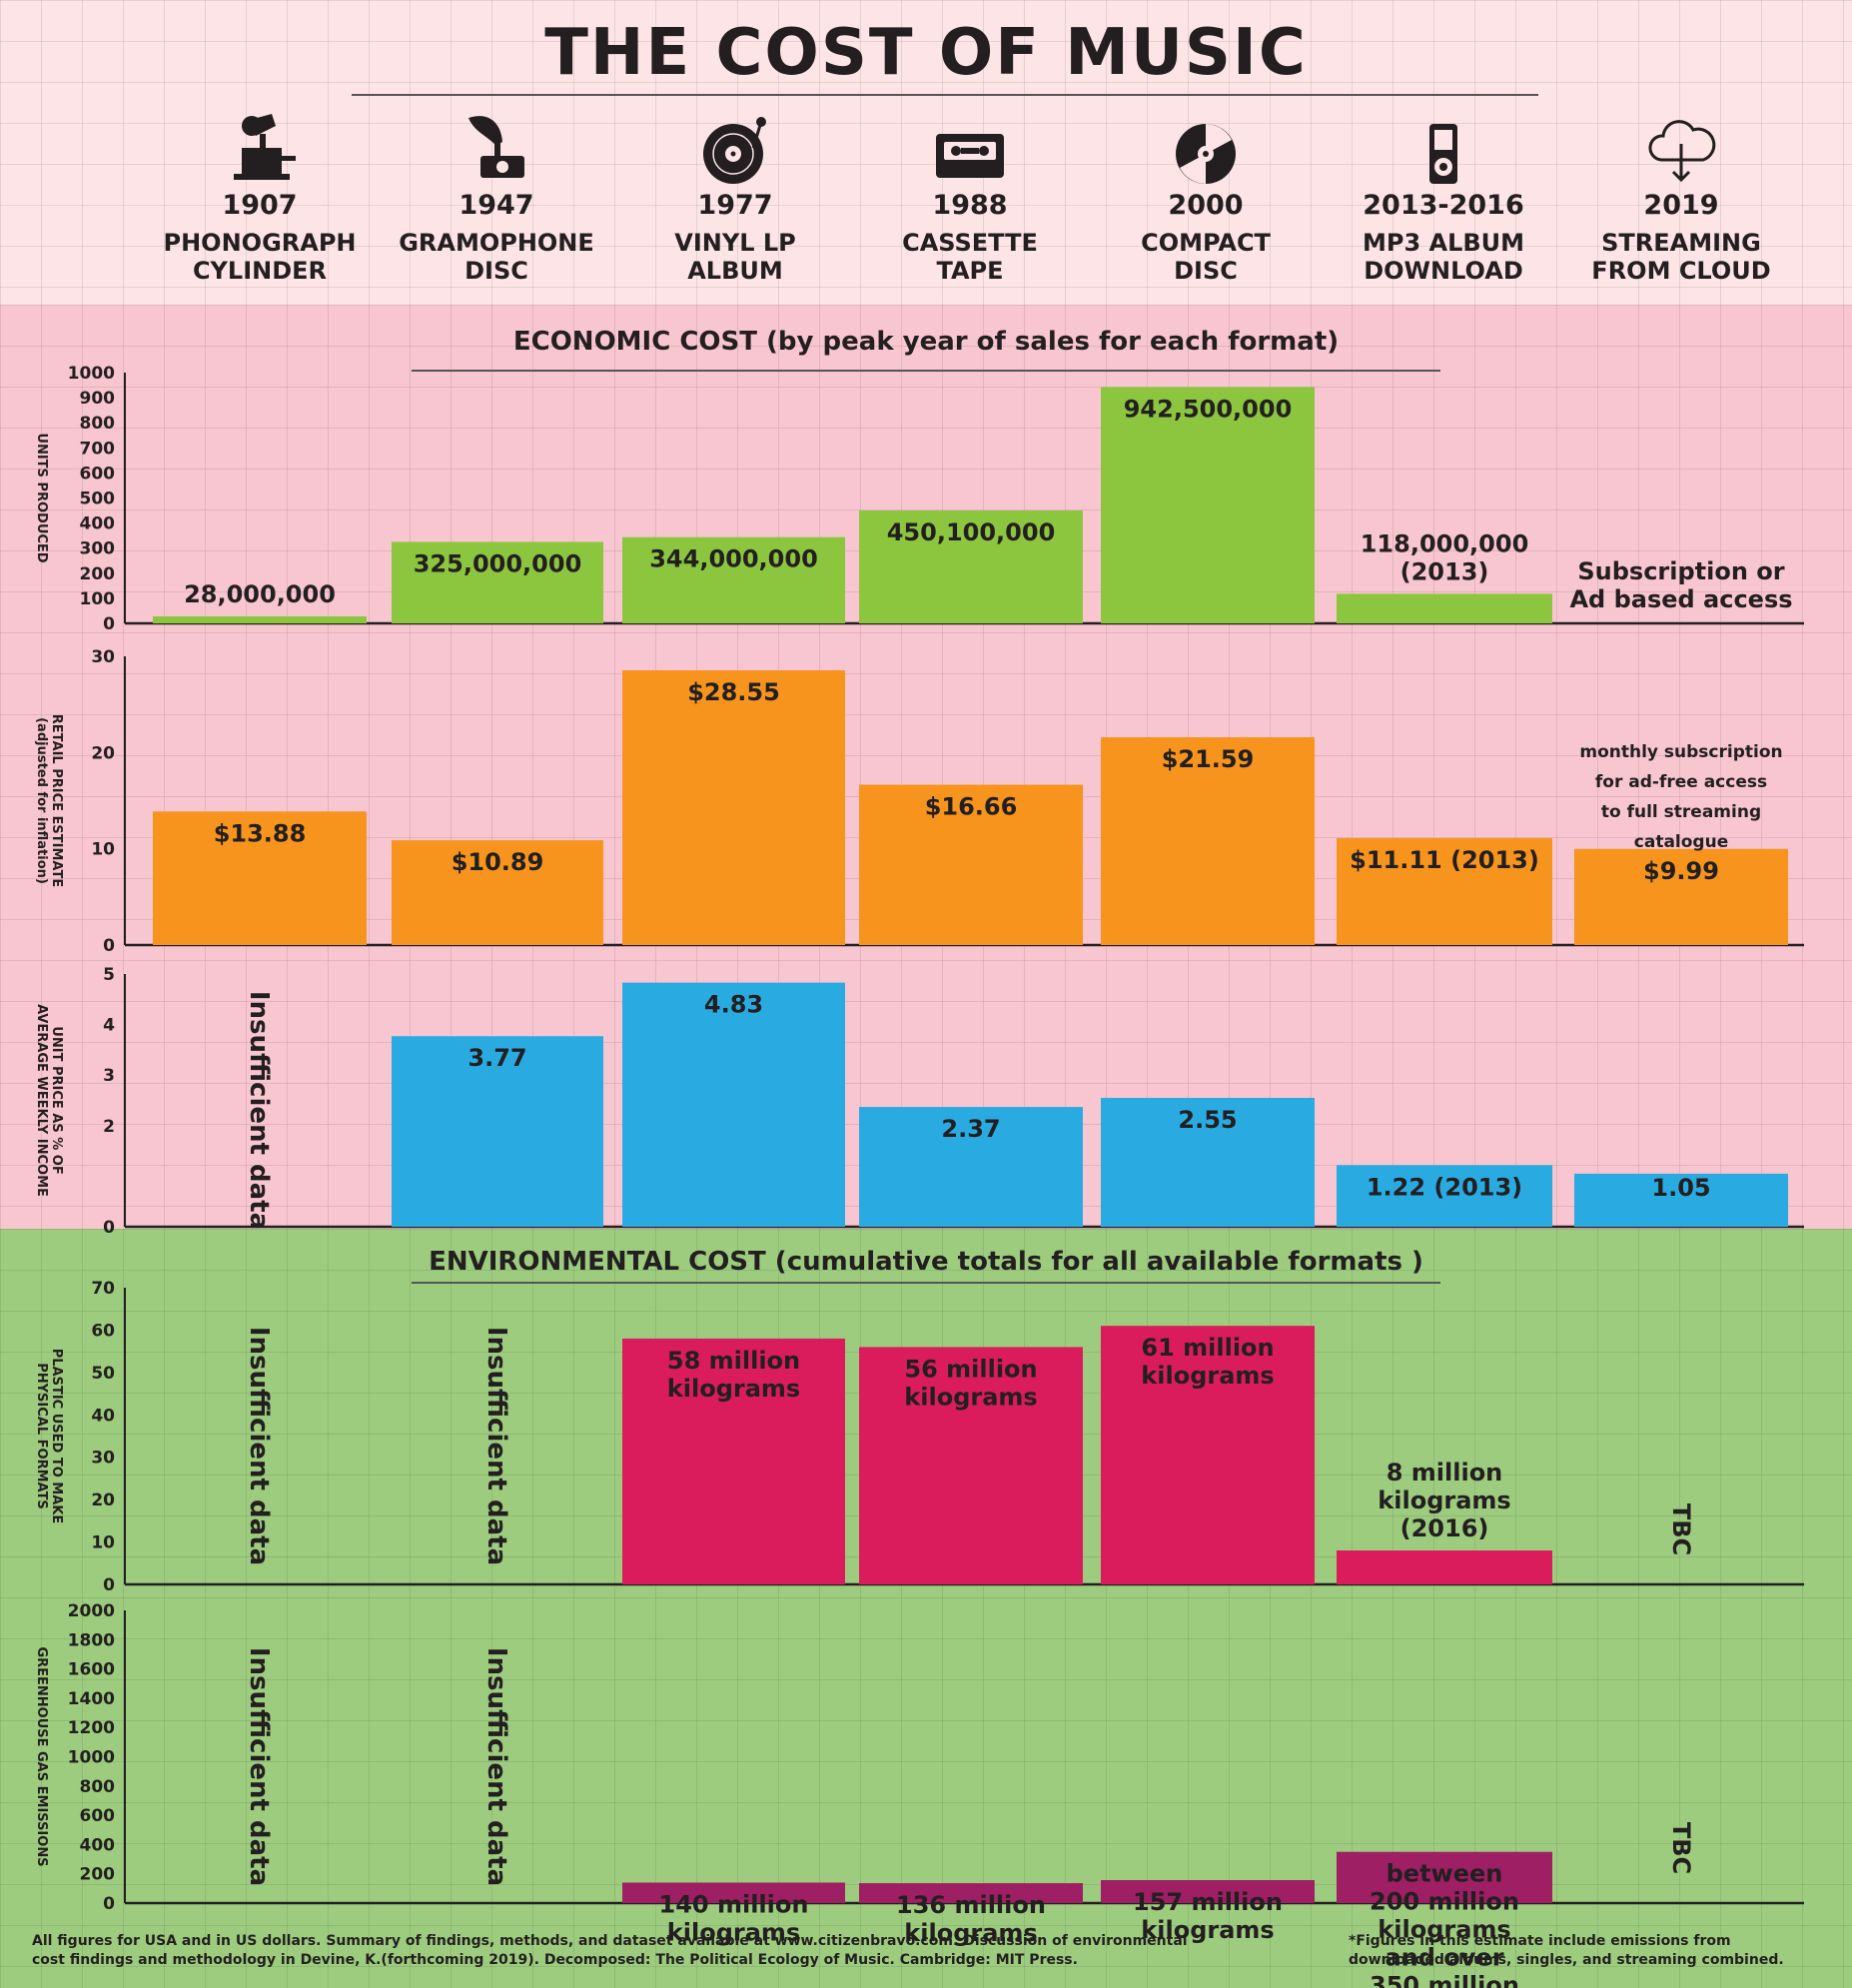 This screenshot has width=1852, height=1988. Describe the element at coordinates (41, 1756) in the screenshot. I see `y-axis-title: GREENHOUSE GAS EMISSIONS` at that location.